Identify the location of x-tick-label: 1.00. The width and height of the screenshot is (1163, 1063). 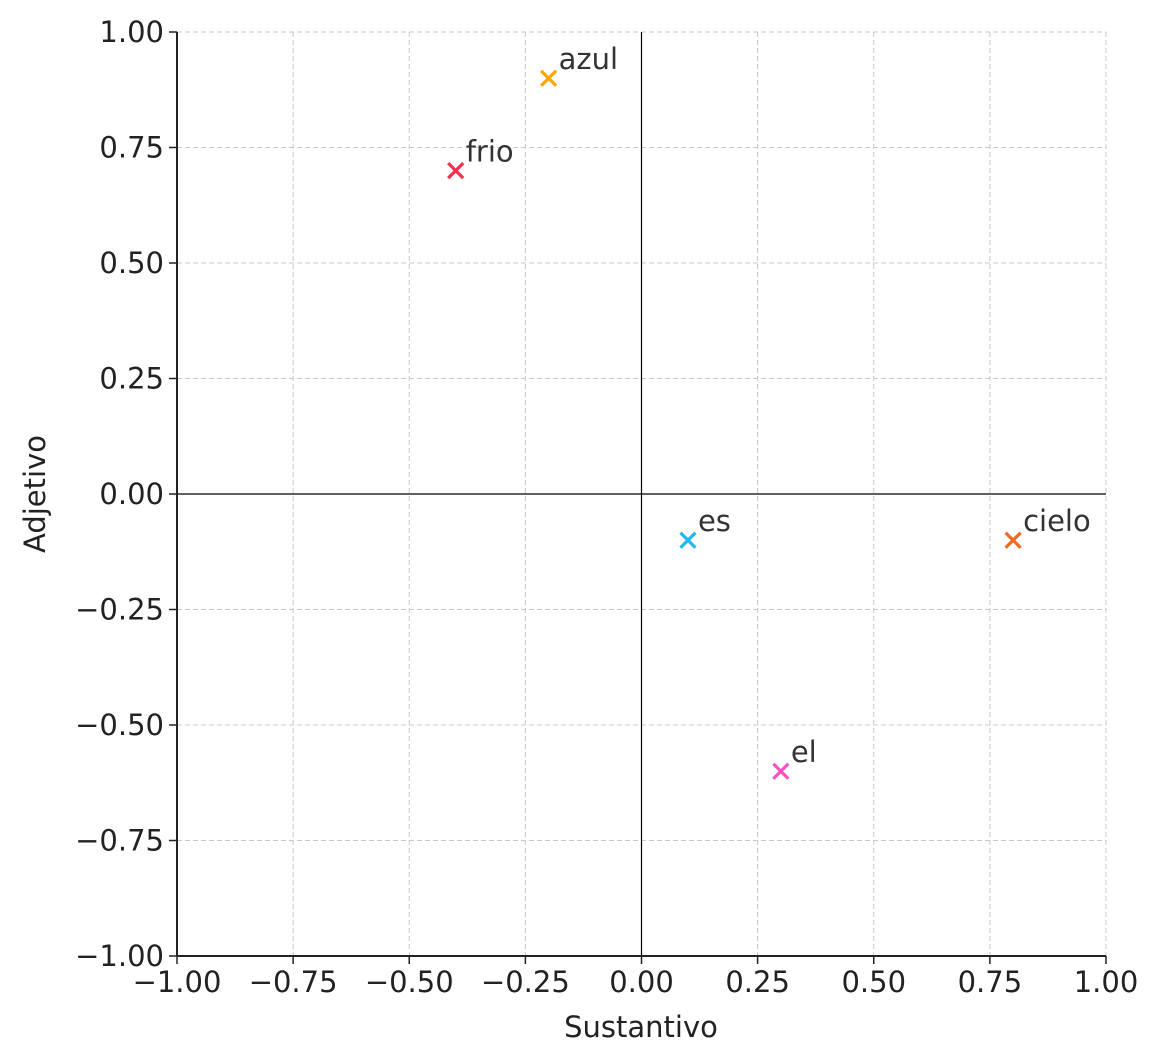
(1106, 982).